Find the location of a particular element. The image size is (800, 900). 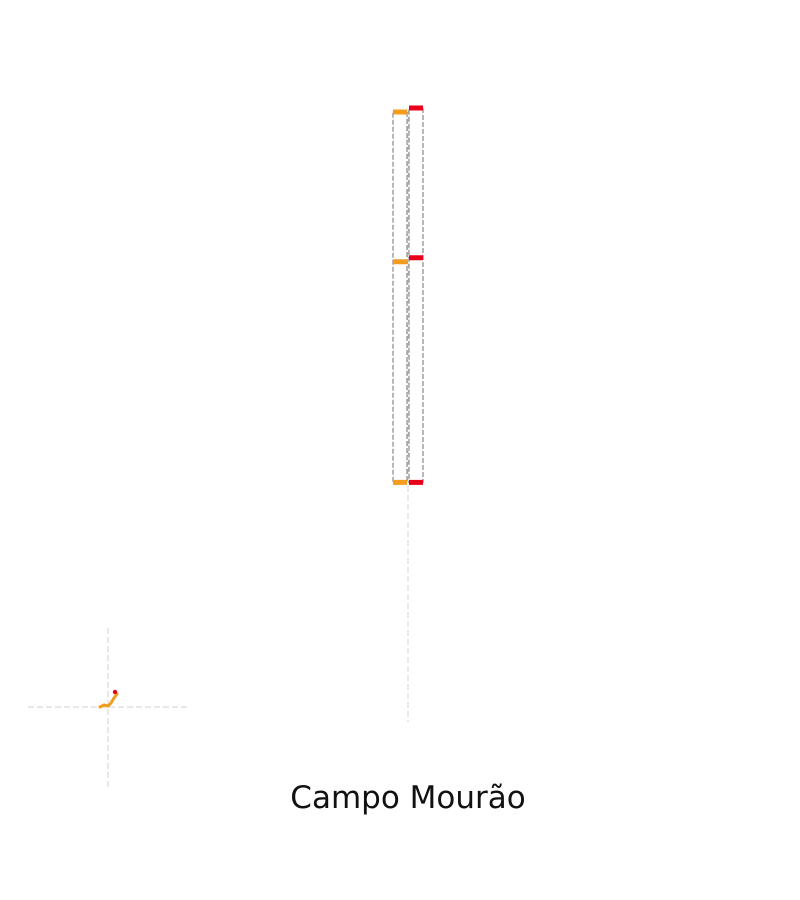

inset-orange-mark is located at coordinates (108, 700).